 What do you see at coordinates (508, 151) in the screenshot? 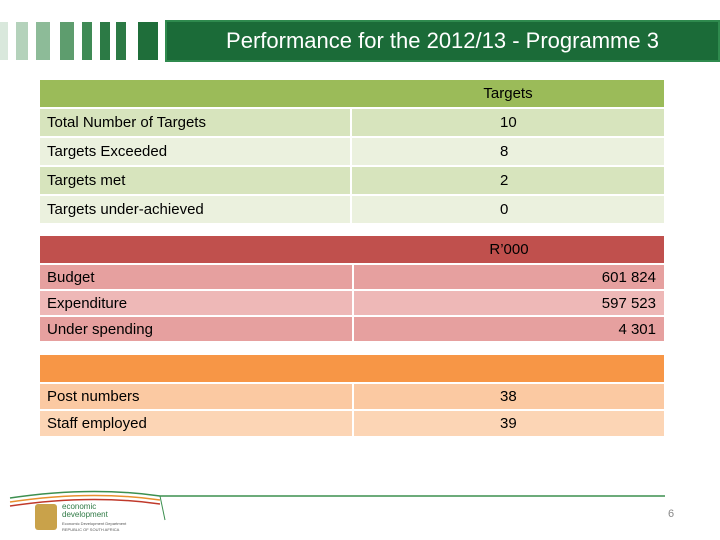
I see `row-value: 8` at bounding box center [508, 151].